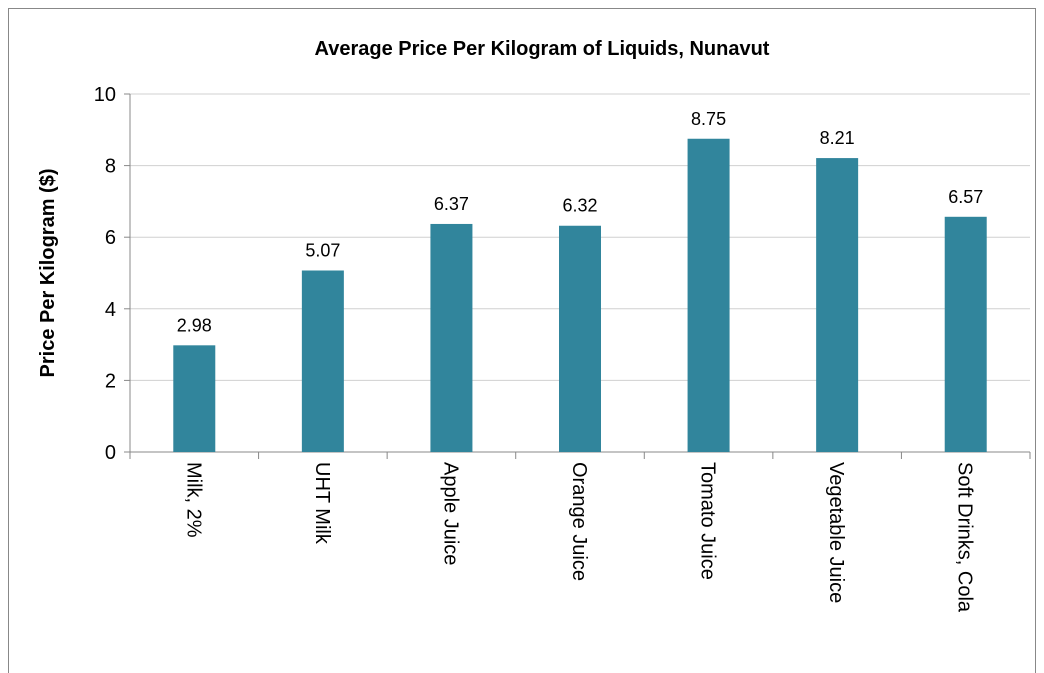  I want to click on x-tick-label: Vegetable Juice, so click(836, 532).